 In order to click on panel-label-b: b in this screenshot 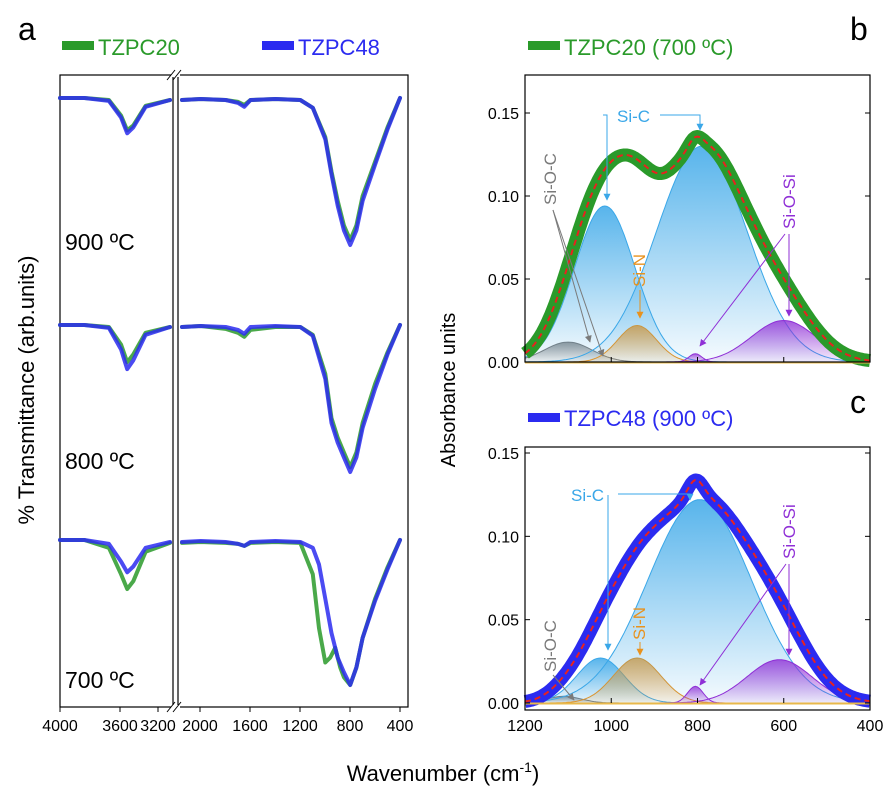, I will do `click(859, 29)`.